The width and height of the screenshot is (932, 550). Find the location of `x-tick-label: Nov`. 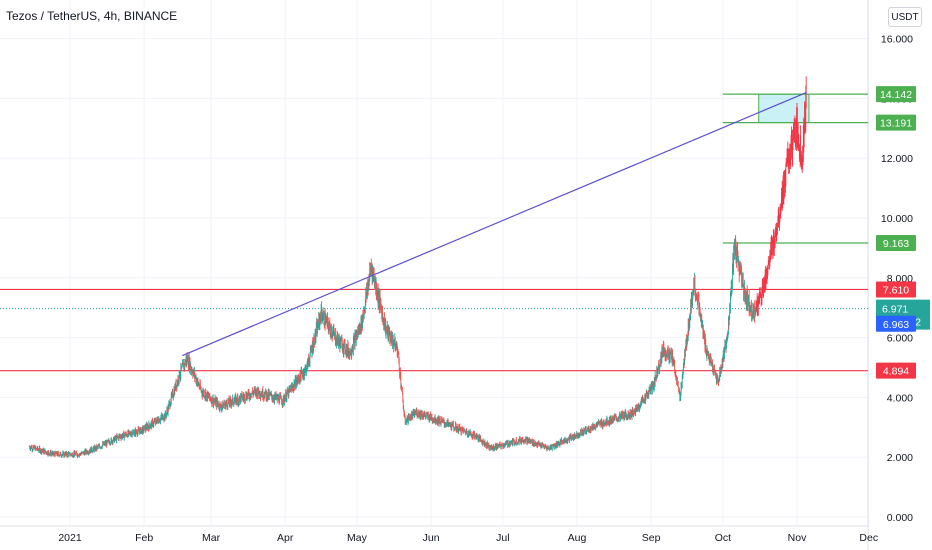

x-tick-label: Nov is located at coordinates (797, 538).